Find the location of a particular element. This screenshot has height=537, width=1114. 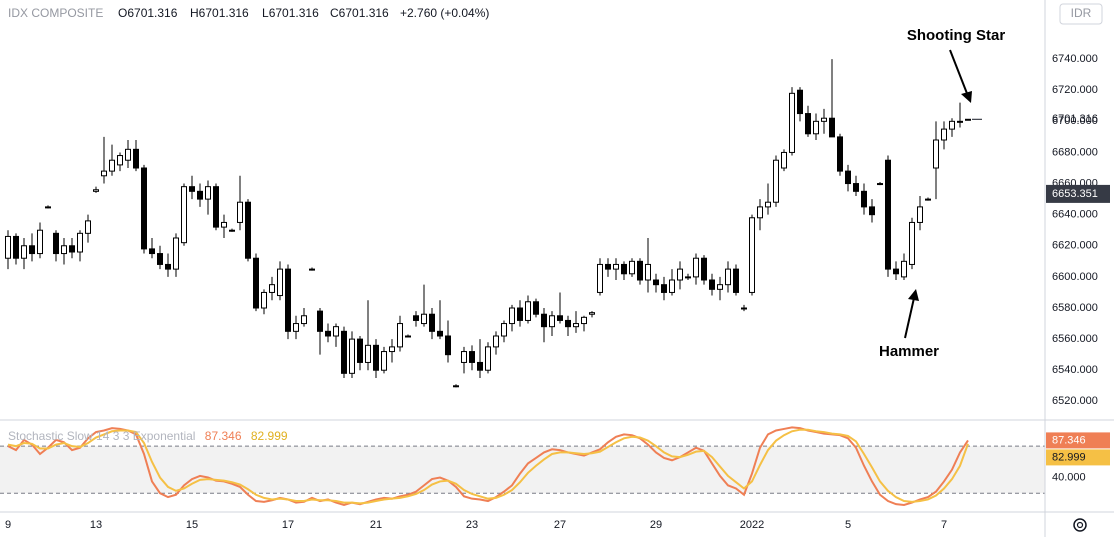

annotation: Hammer is located at coordinates (909, 351).